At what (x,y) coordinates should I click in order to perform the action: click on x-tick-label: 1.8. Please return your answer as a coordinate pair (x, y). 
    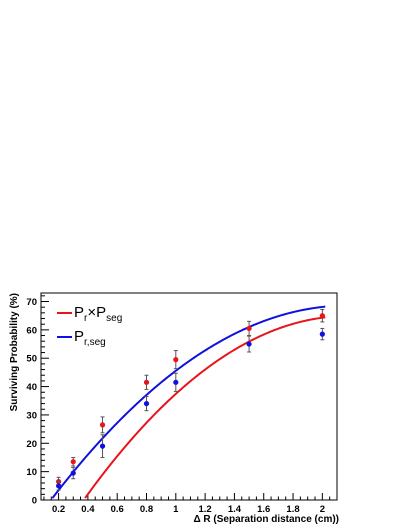
    Looking at the image, I should click on (292, 509).